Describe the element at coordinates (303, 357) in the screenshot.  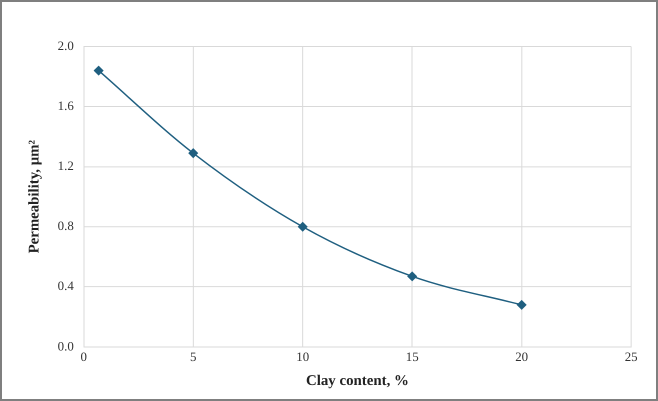
I see `x-tick-label: 10` at that location.